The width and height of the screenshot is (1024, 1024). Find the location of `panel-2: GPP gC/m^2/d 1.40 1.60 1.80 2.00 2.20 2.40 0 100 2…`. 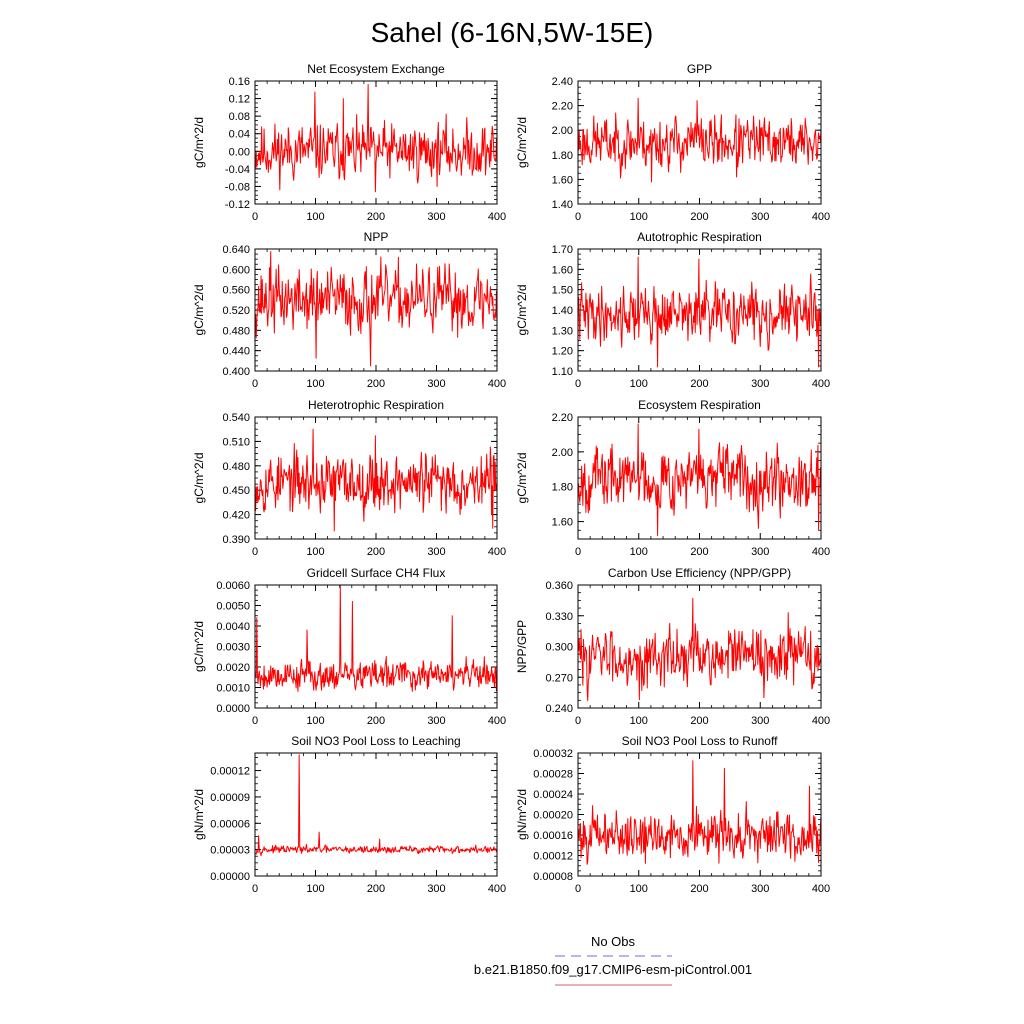

panel-2: GPP gC/m^2/d 1.40 1.60 1.80 2.00 2.20 2.40 0 100 2… is located at coordinates (672, 142).